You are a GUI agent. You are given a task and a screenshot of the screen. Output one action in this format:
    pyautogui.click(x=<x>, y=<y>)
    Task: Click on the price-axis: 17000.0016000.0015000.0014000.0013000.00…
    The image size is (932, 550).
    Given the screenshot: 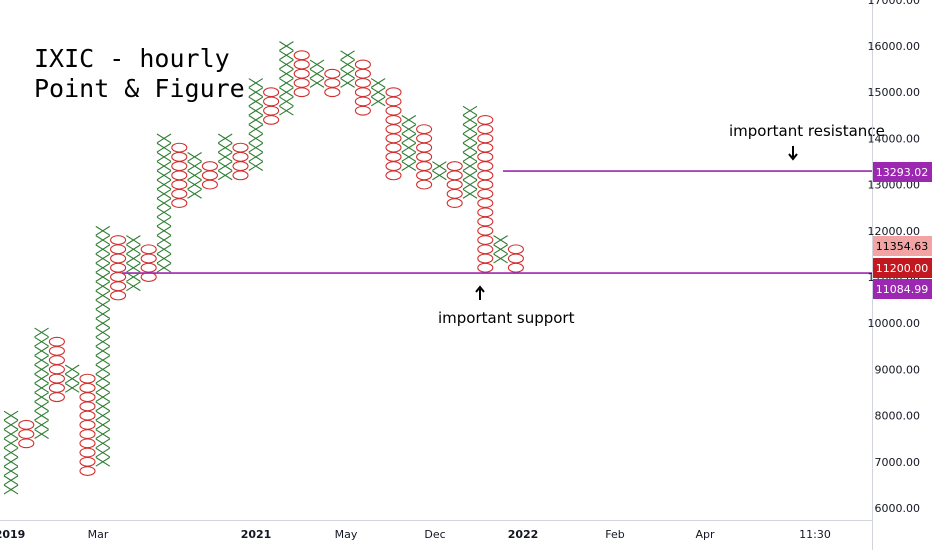 What is the action you would take?
    pyautogui.click(x=894, y=257)
    